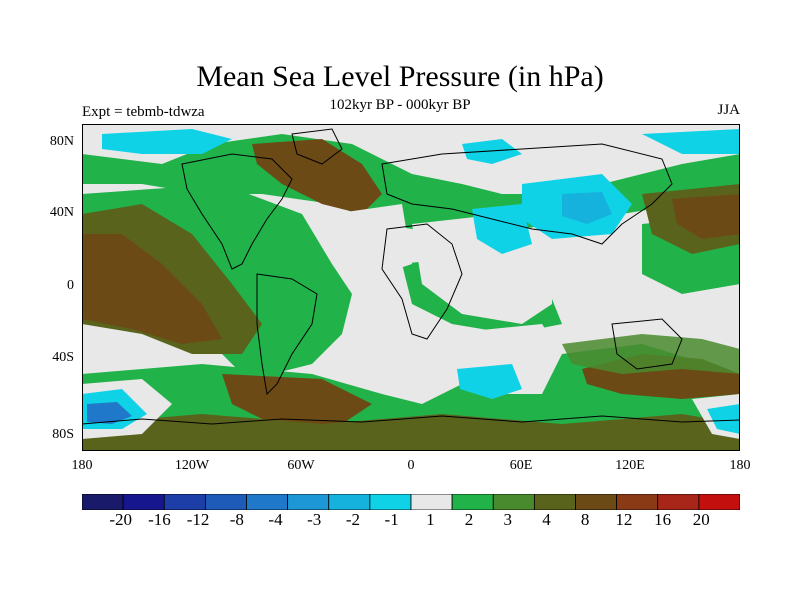 This screenshot has width=800, height=600. Describe the element at coordinates (70, 285) in the screenshot. I see `lat-label-0: 0` at that location.